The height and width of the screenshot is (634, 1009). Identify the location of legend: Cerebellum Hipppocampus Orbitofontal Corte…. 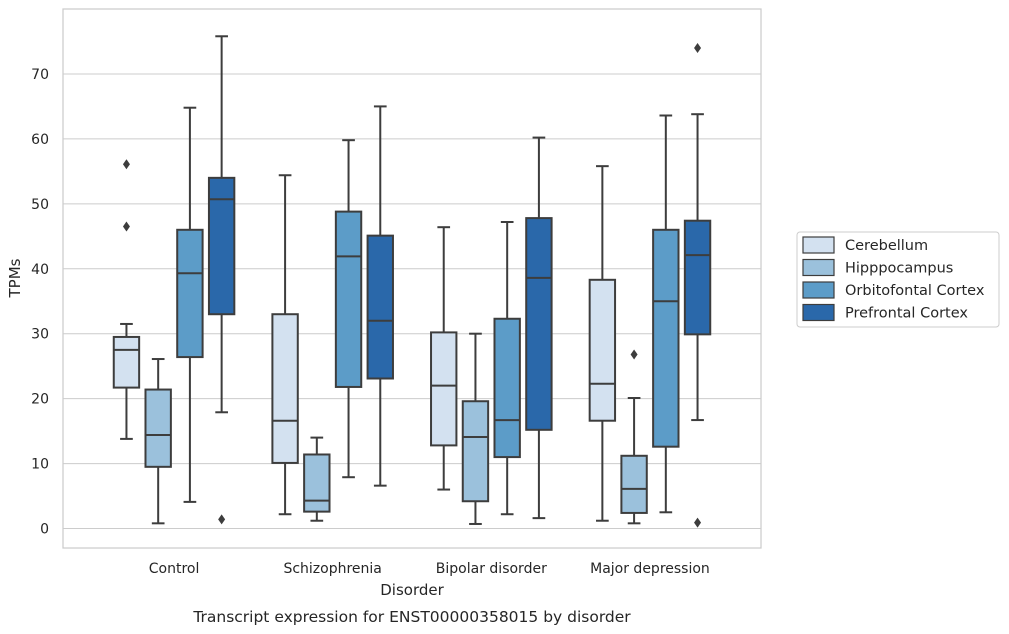
(898, 279).